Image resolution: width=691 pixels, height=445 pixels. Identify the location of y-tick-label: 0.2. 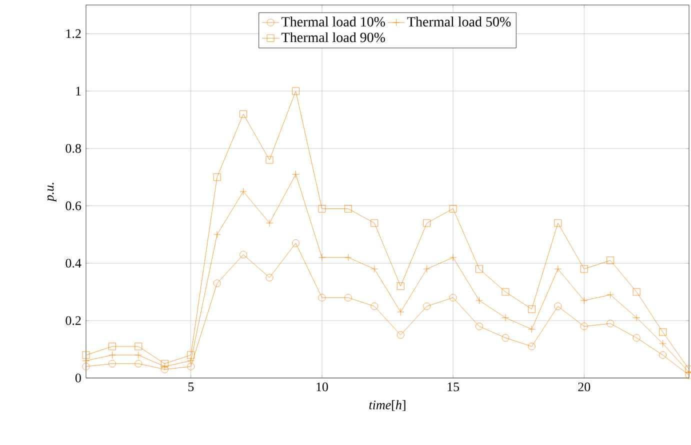
(73, 321).